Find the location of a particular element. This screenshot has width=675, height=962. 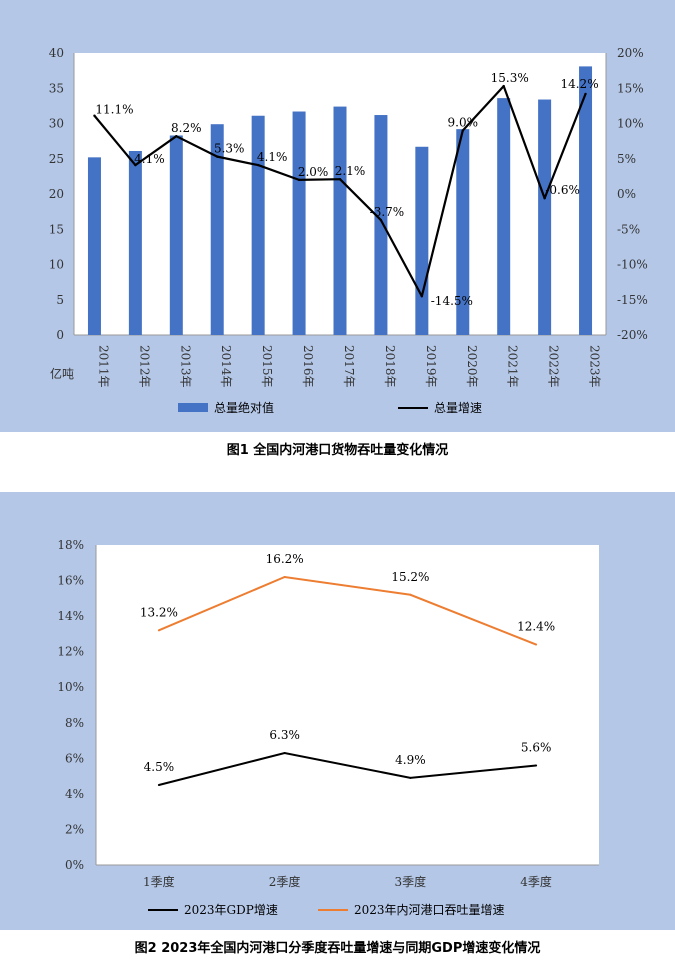

chart1-growth-data-label: -14.5% is located at coordinates (452, 301).